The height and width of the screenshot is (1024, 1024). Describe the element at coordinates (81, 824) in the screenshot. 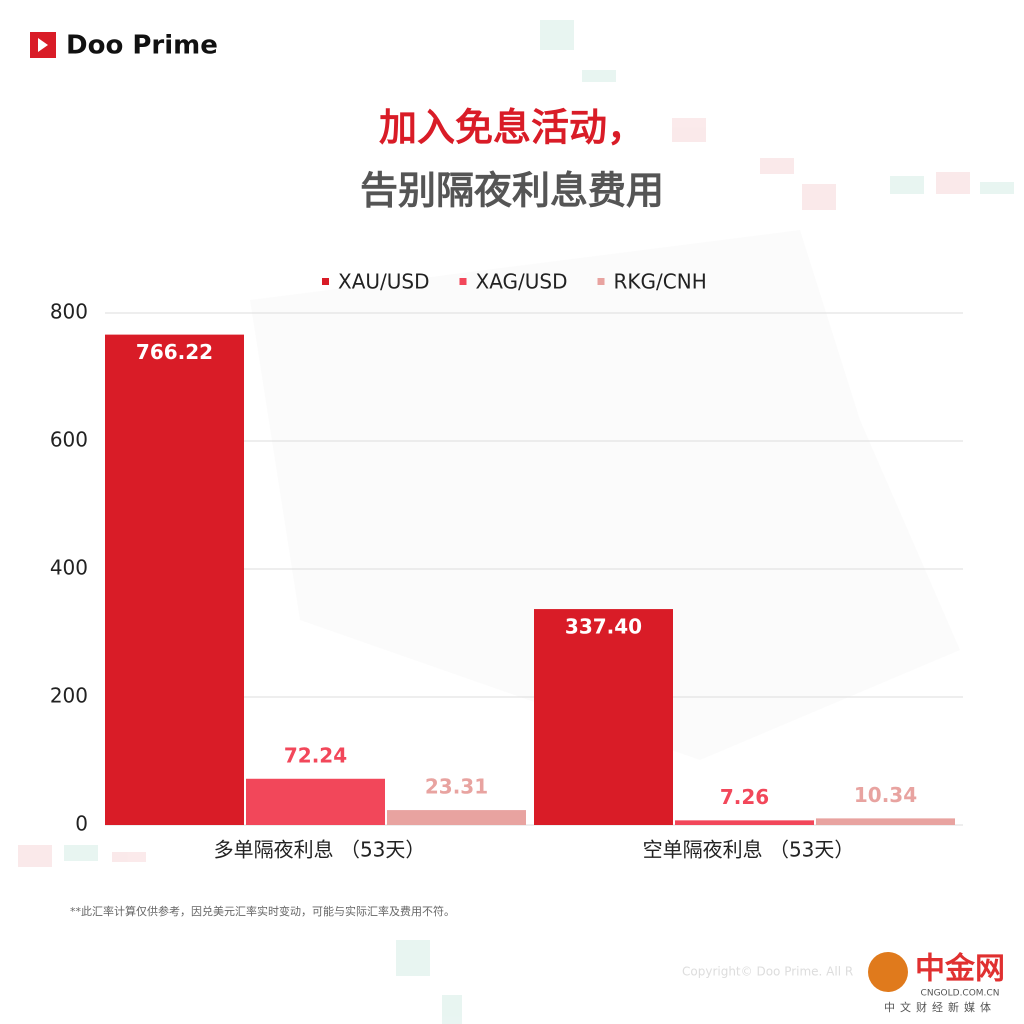

I see `y-tick-label: 0` at that location.